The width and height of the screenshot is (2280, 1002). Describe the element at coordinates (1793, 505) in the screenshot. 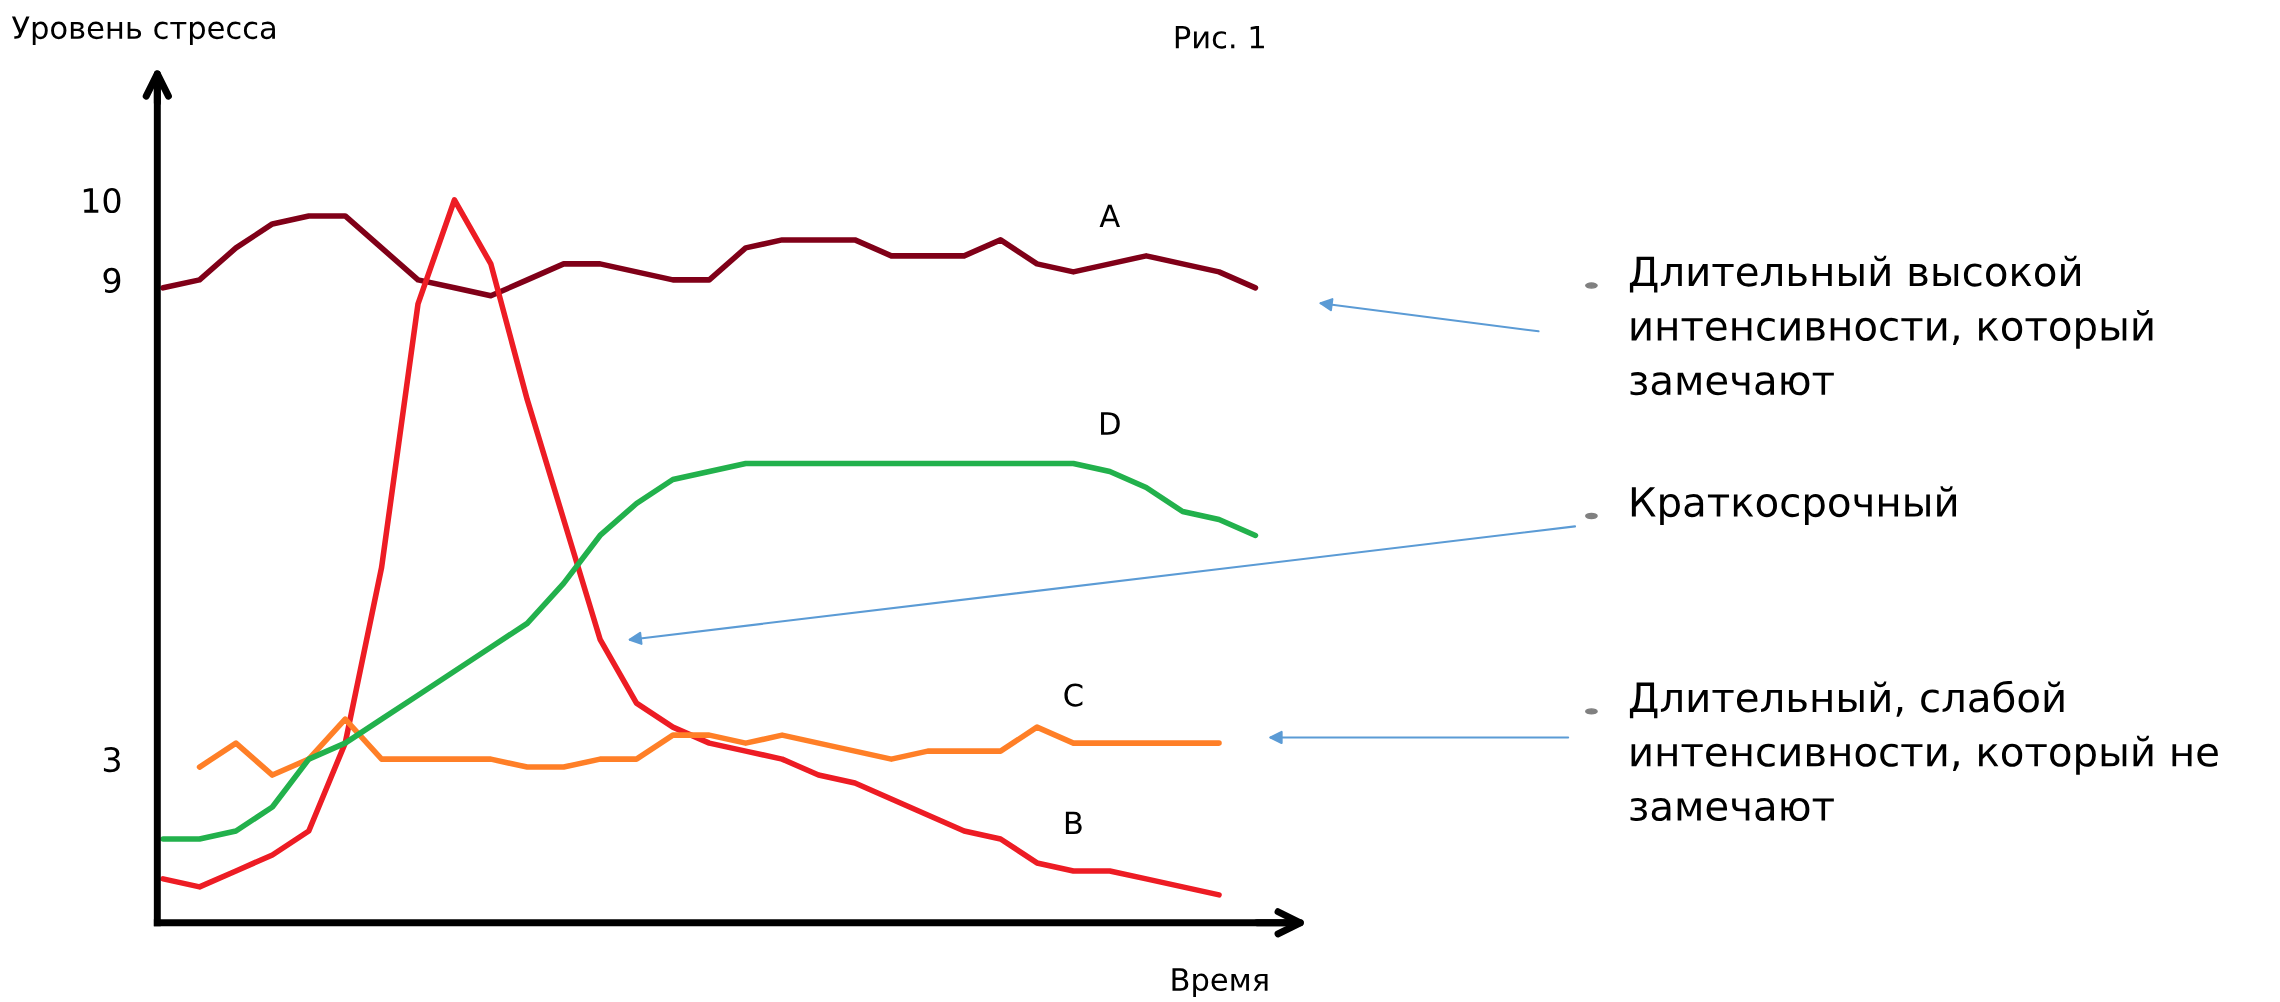

I see `text: Краткосрочный` at that location.